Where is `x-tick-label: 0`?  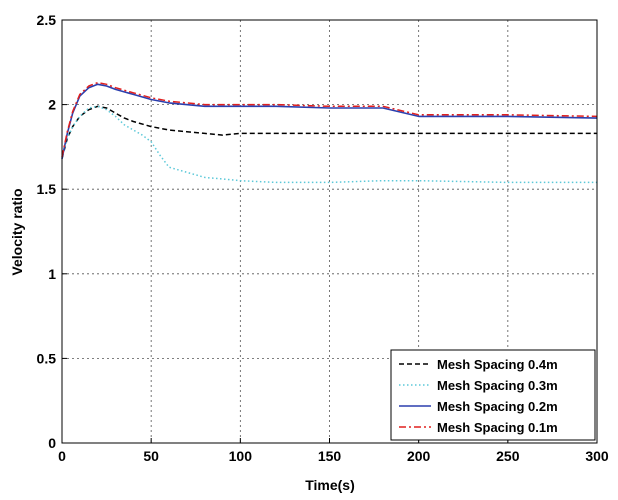
x-tick-label: 0 is located at coordinates (62, 456).